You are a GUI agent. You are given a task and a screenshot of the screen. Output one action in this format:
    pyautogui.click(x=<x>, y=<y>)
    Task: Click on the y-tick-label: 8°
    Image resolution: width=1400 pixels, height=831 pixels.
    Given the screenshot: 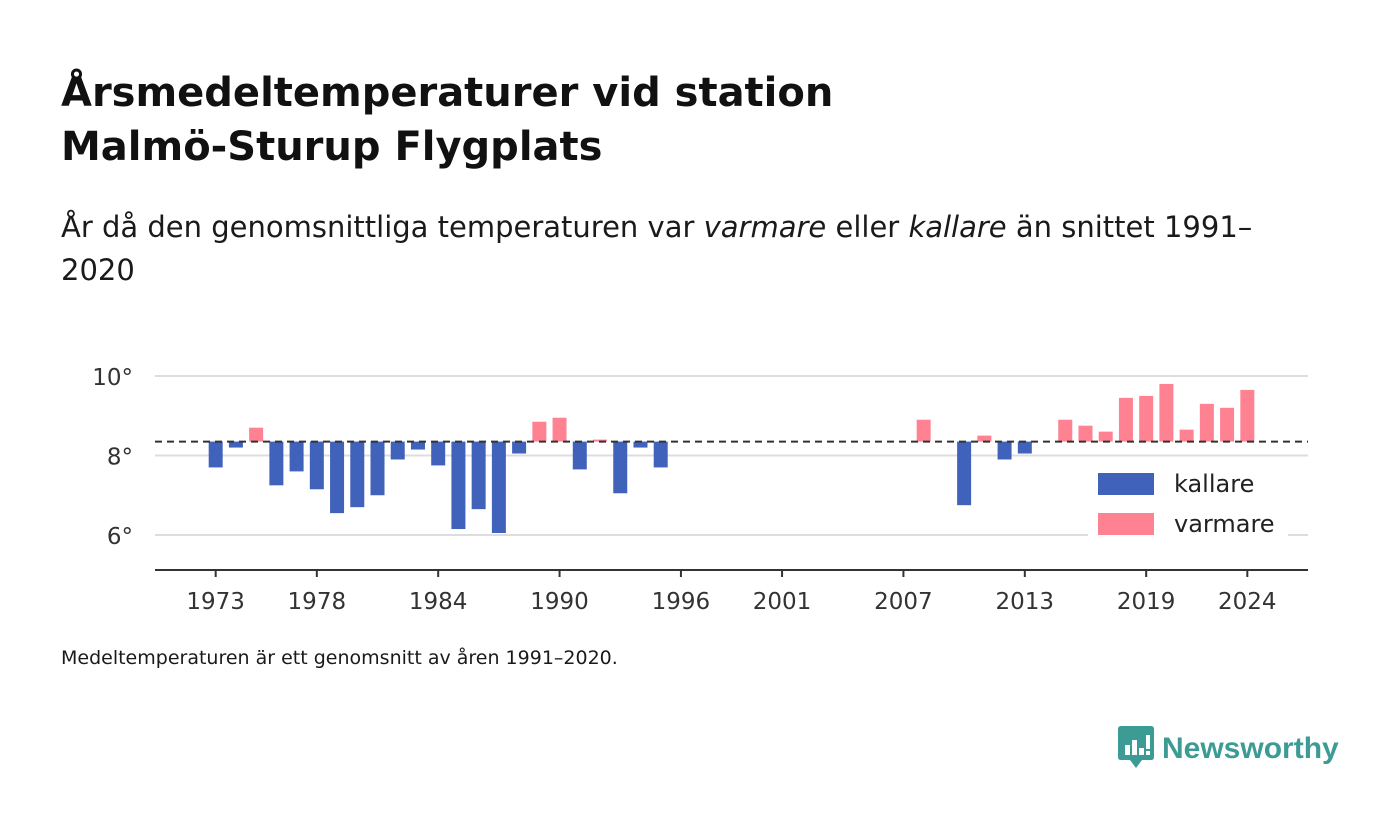 What is the action you would take?
    pyautogui.click(x=120, y=458)
    